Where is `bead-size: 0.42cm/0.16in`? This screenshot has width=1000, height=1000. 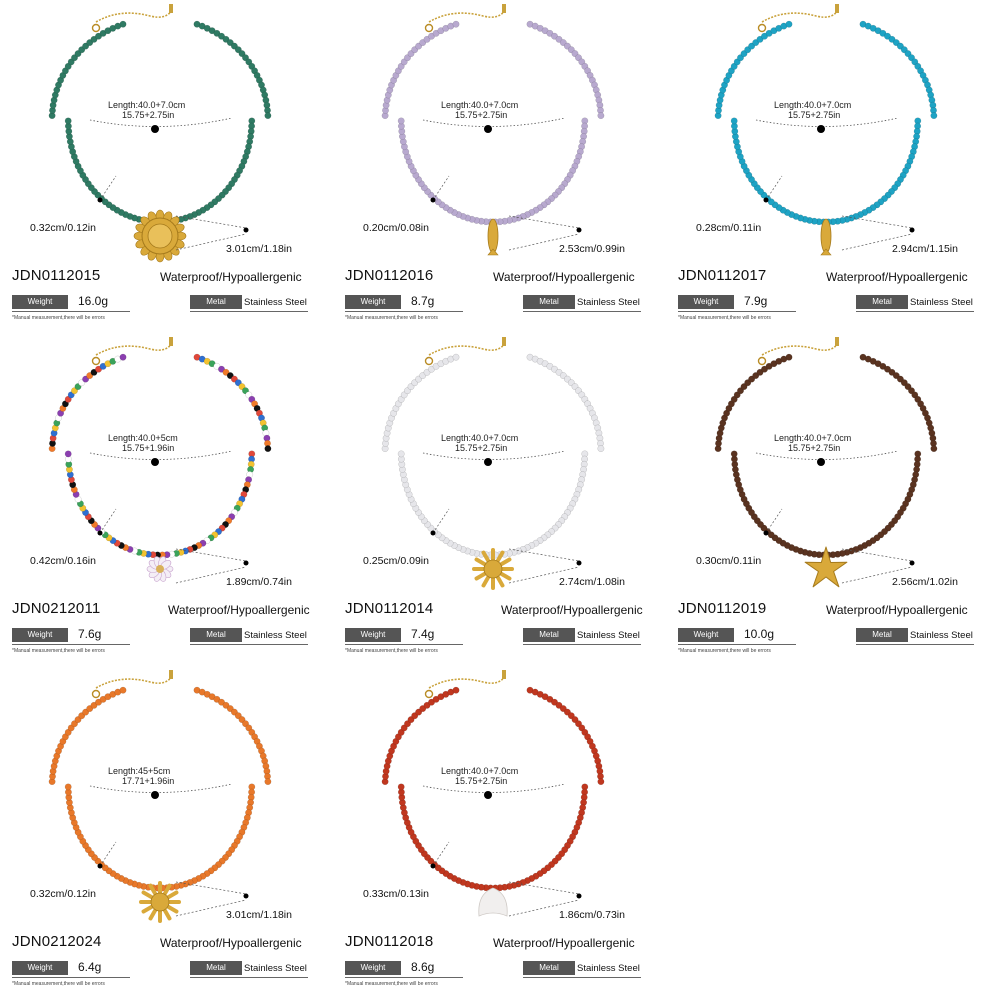
bead-size: 0.42cm/0.16in is located at coordinates (63, 561).